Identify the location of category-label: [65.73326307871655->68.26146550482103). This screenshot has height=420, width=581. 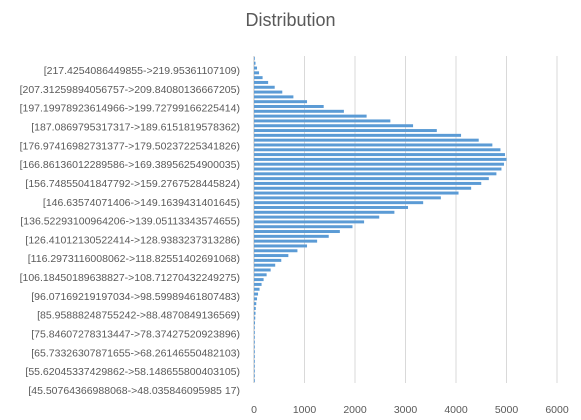
(135, 353).